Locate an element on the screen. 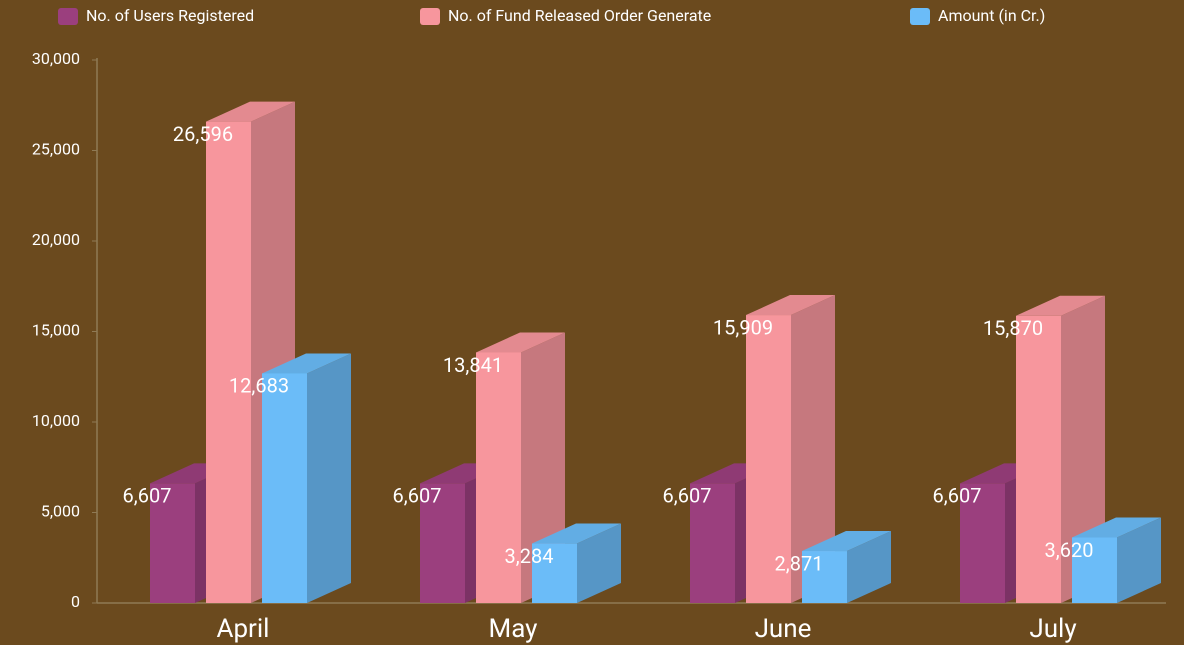  x-tick-label: July is located at coordinates (1052, 629).